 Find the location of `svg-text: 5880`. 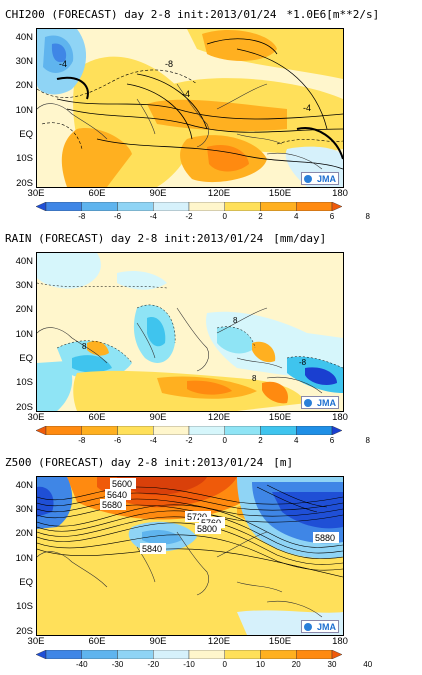

svg-text: 5880 is located at coordinates (325, 538).